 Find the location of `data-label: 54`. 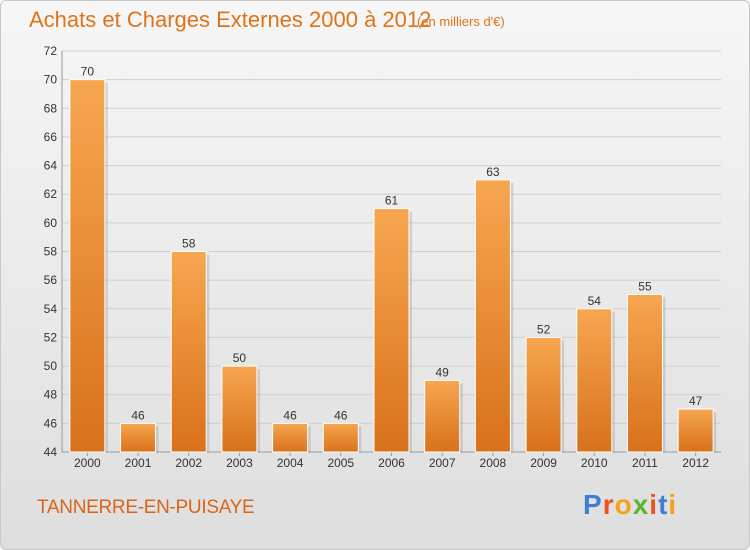

data-label: 54 is located at coordinates (595, 301).